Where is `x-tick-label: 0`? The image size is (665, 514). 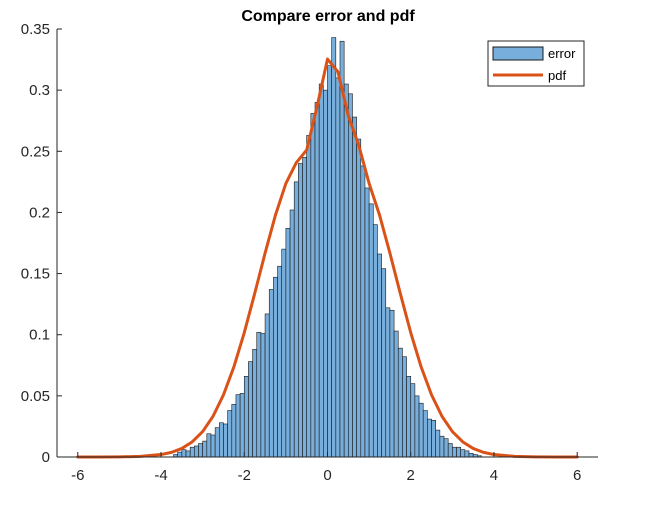 x-tick-label: 0 is located at coordinates (327, 475).